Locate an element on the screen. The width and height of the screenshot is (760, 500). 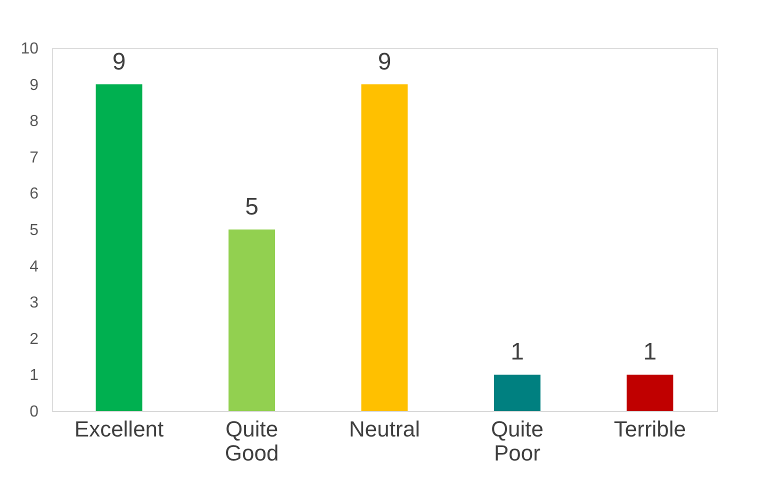
y-tick-label: 8 is located at coordinates (34, 121).